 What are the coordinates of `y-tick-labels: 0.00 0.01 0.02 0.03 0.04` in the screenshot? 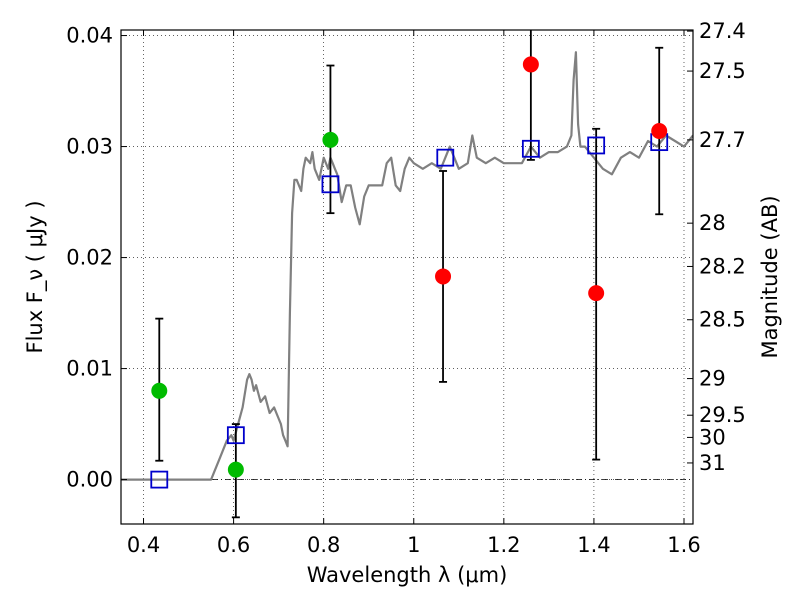 It's located at (89, 258).